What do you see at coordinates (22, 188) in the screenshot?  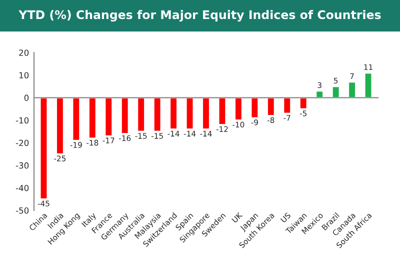 I see `y-tick-label: -40` at bounding box center [22, 188].